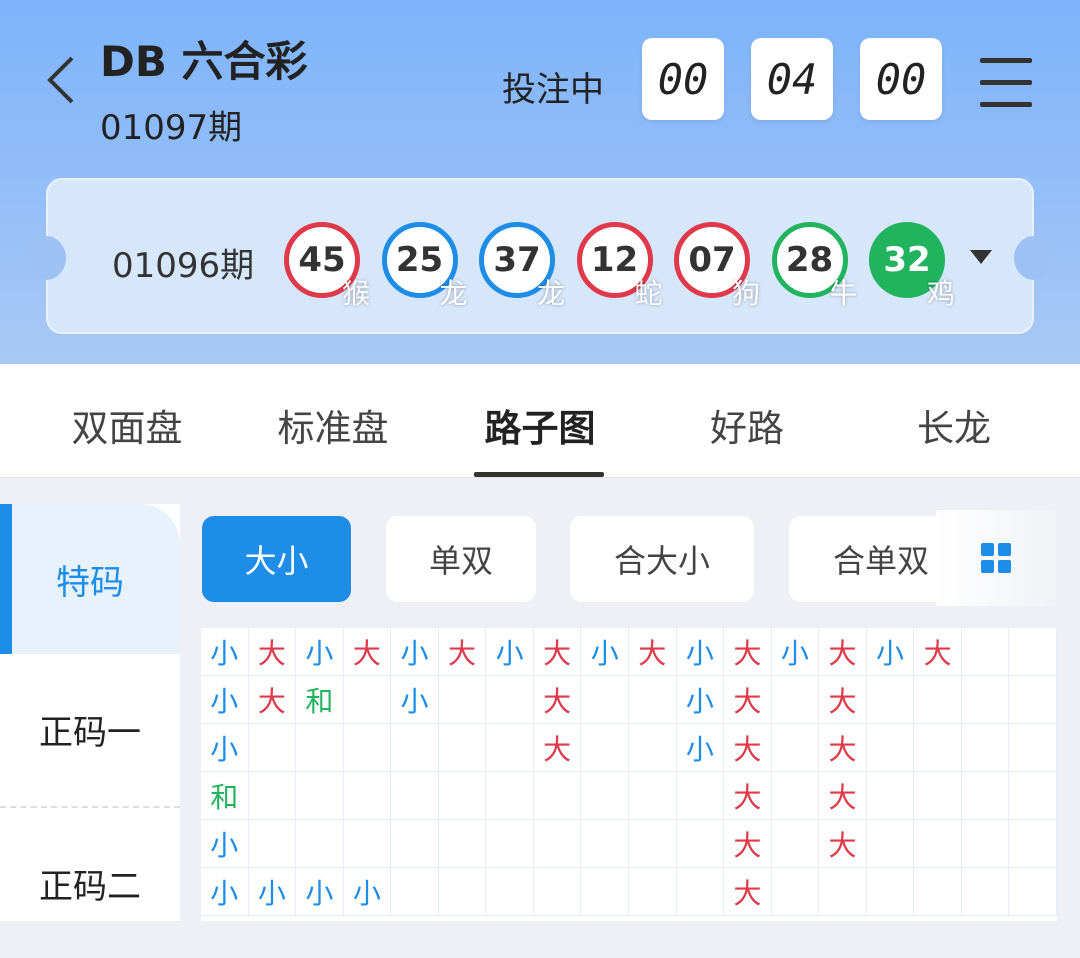  Describe the element at coordinates (322, 260) in the screenshot. I see `draw-ball: 45` at that location.